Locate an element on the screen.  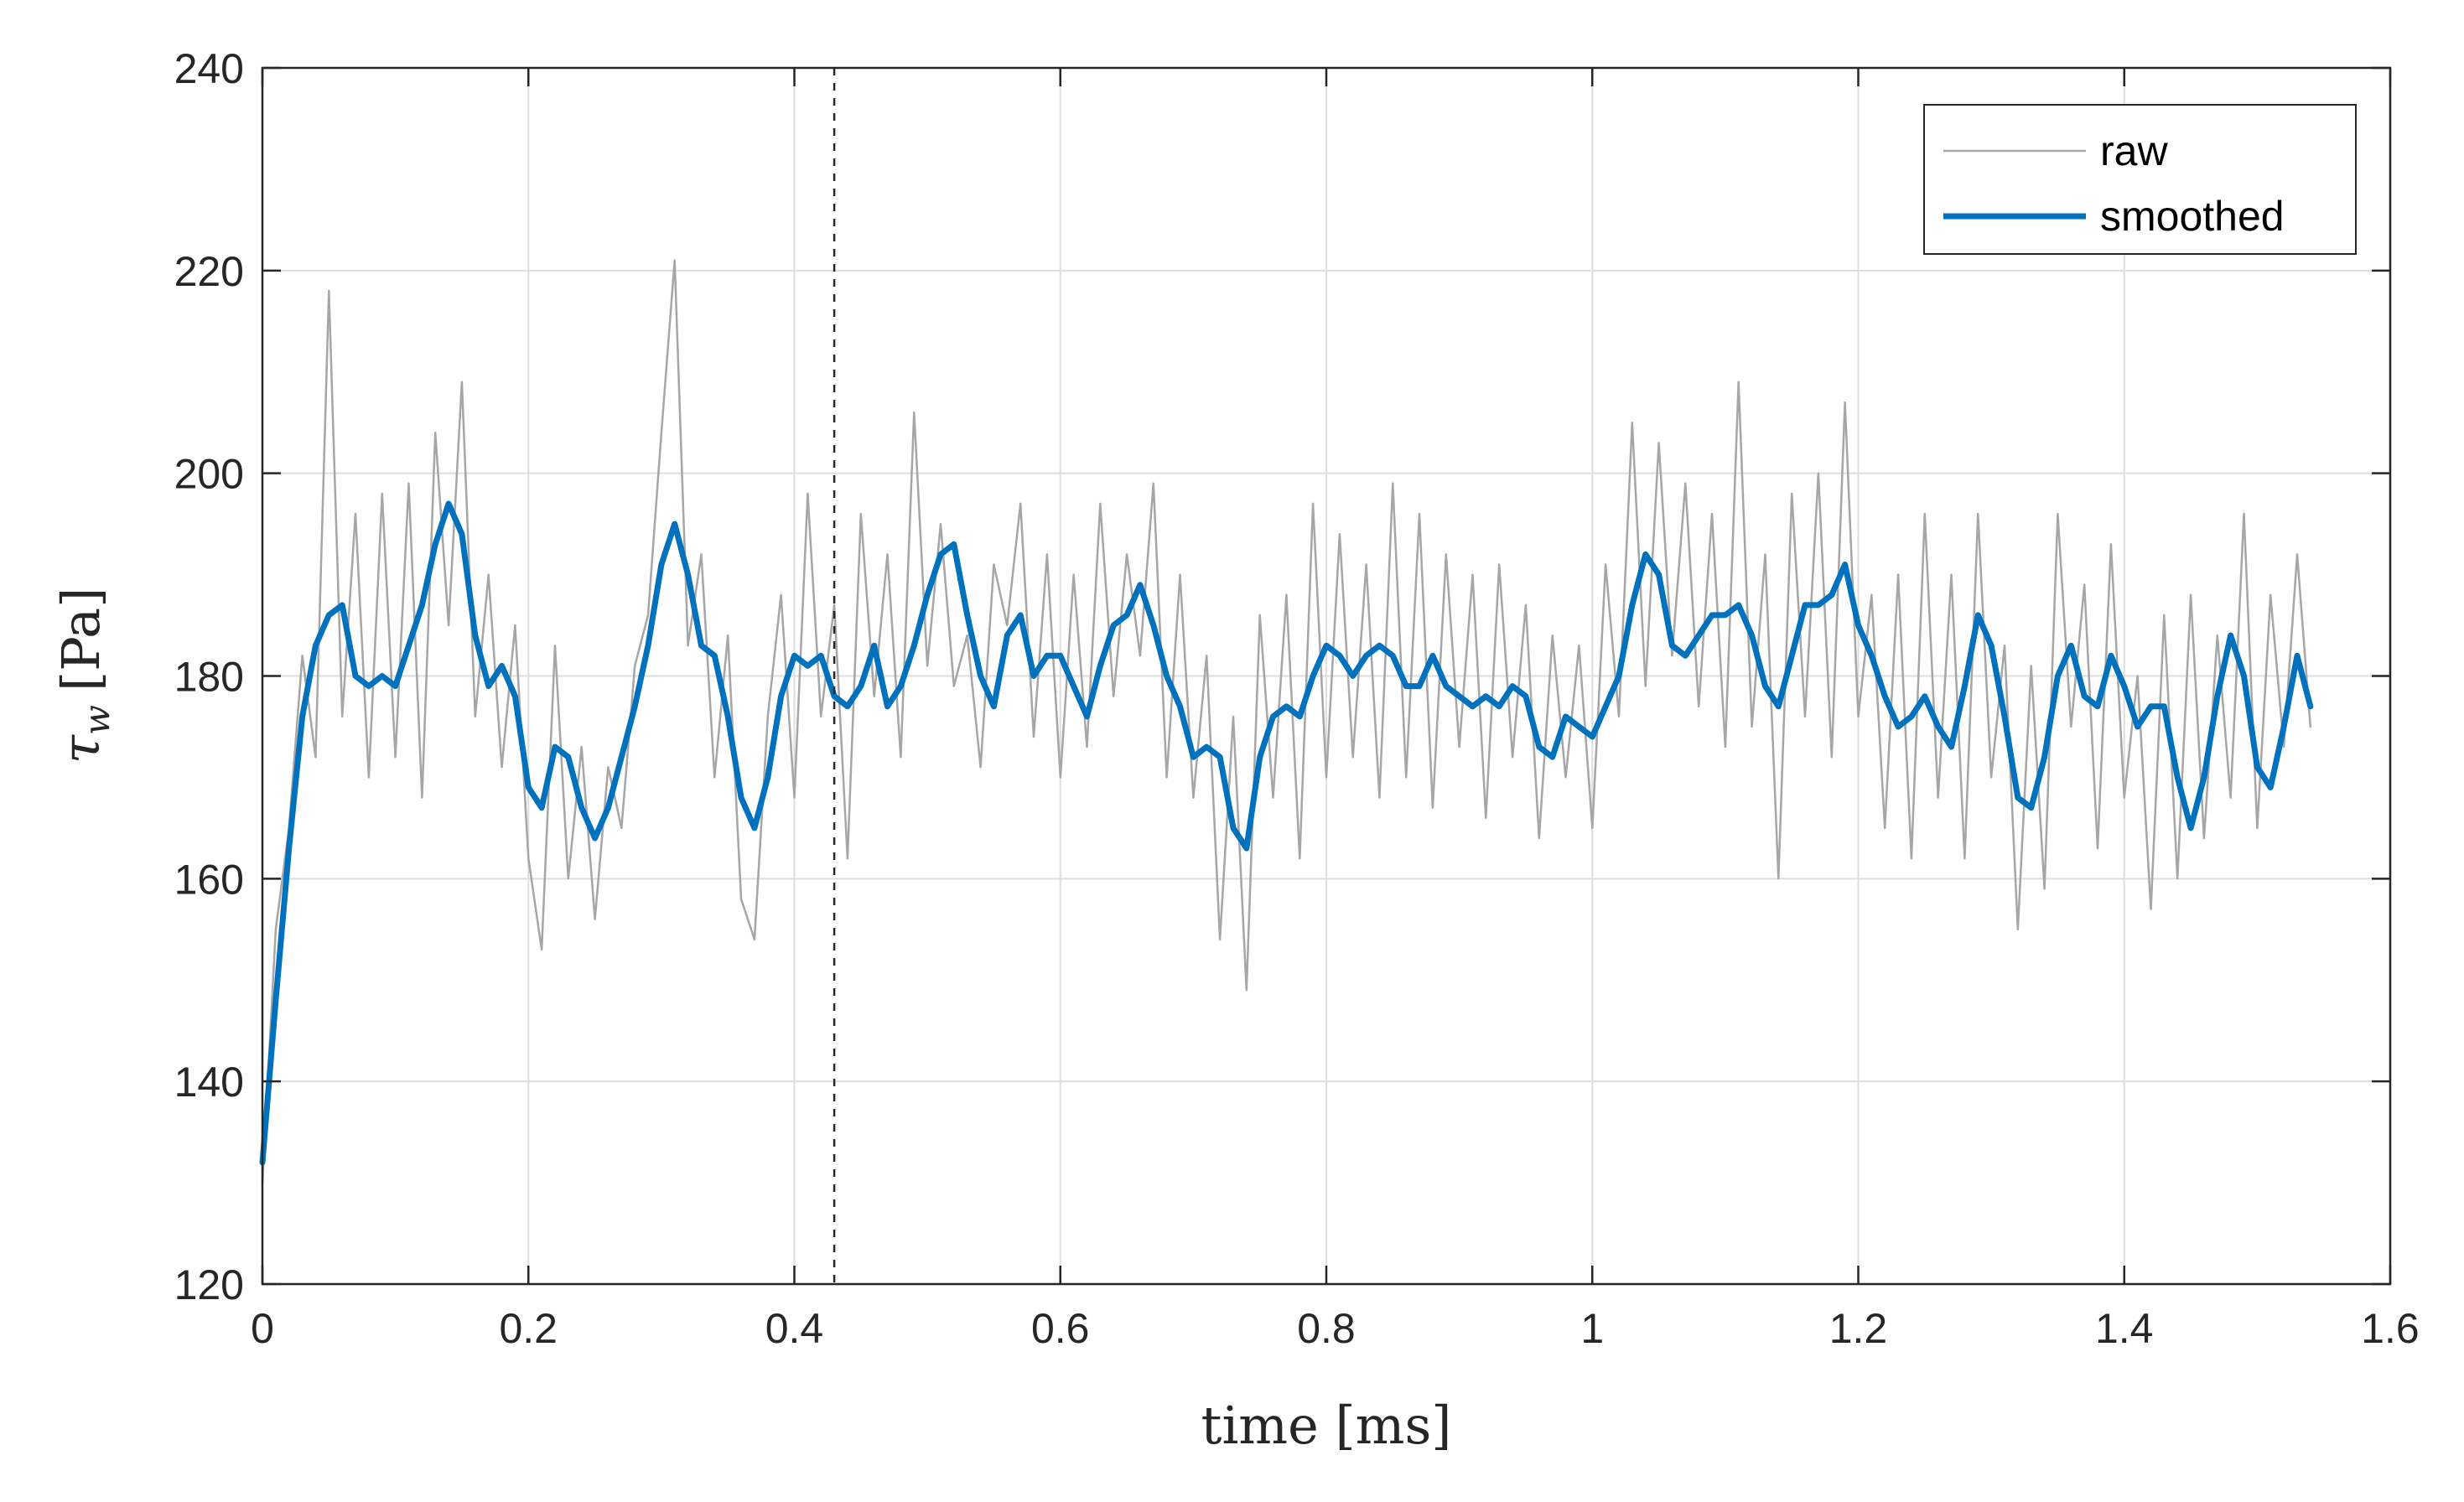
x-tick-label: 0.4 is located at coordinates (794, 1329).